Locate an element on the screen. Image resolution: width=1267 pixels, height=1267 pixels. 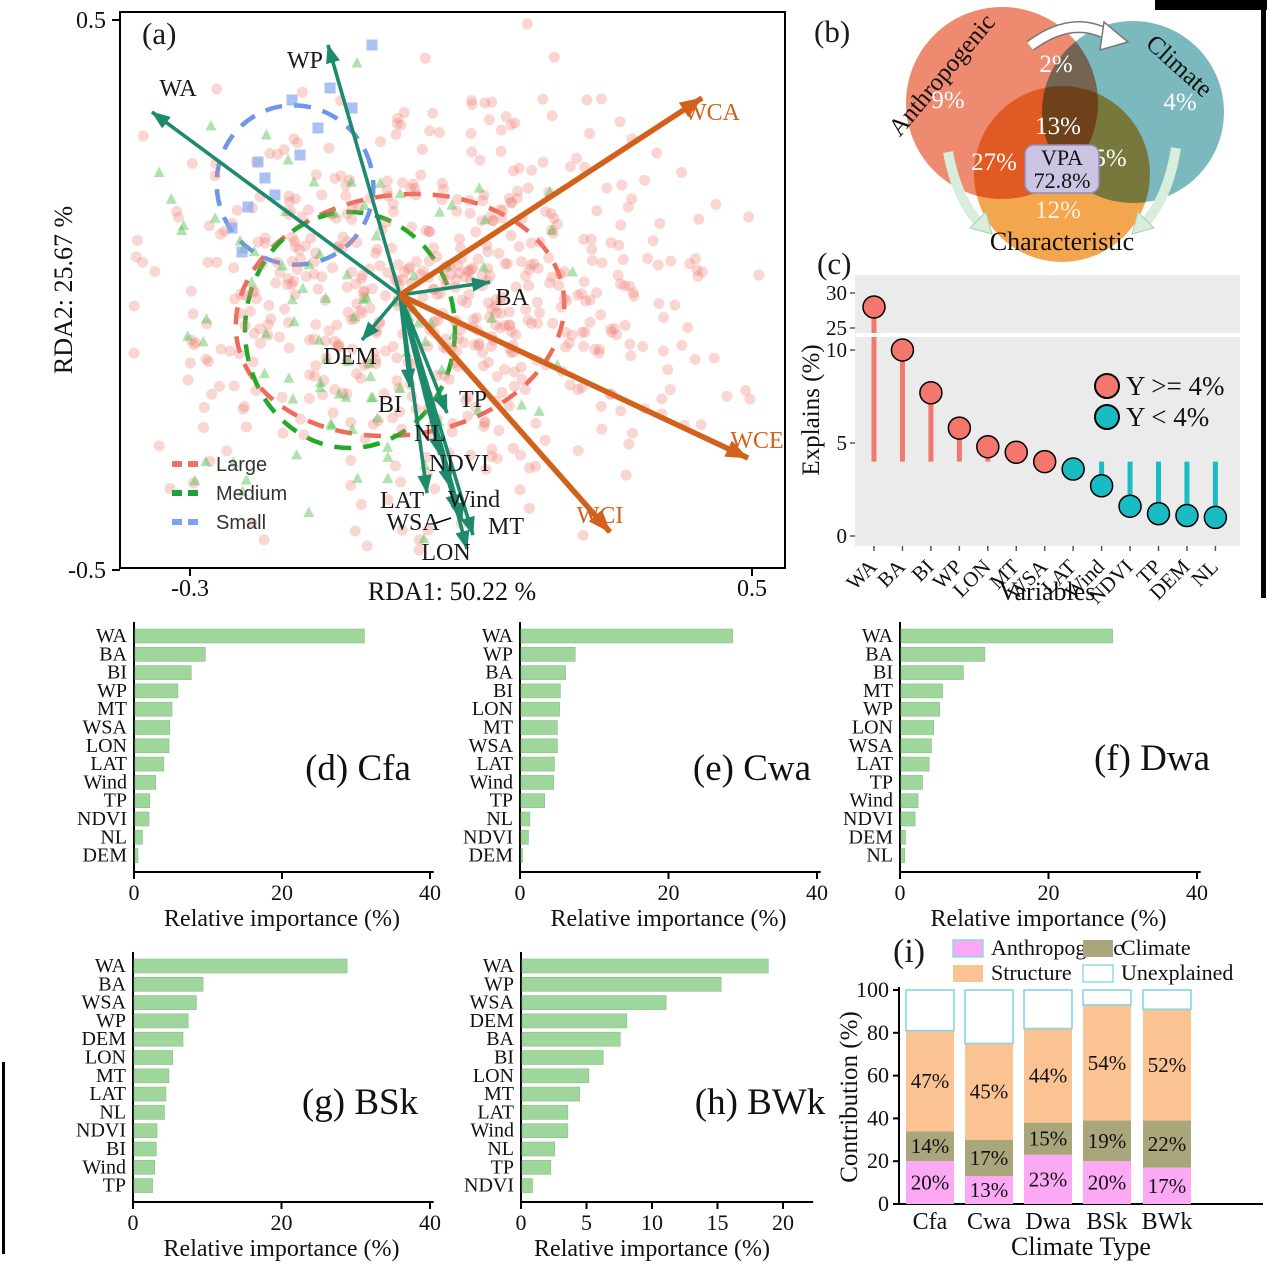
svg-text: 10 is located at coordinates (652, 1222).